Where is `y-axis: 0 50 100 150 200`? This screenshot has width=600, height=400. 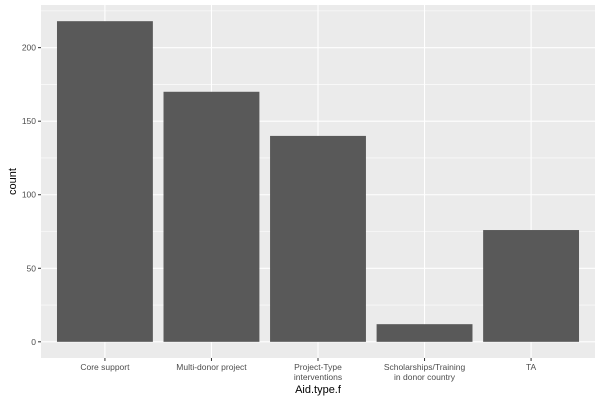 y-axis: 0 50 100 150 200 is located at coordinates (31, 195).